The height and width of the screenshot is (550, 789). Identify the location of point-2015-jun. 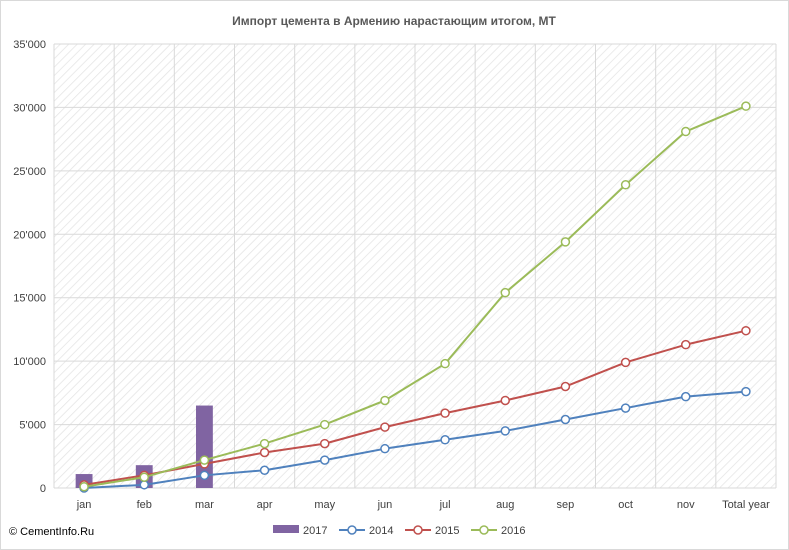
(385, 427).